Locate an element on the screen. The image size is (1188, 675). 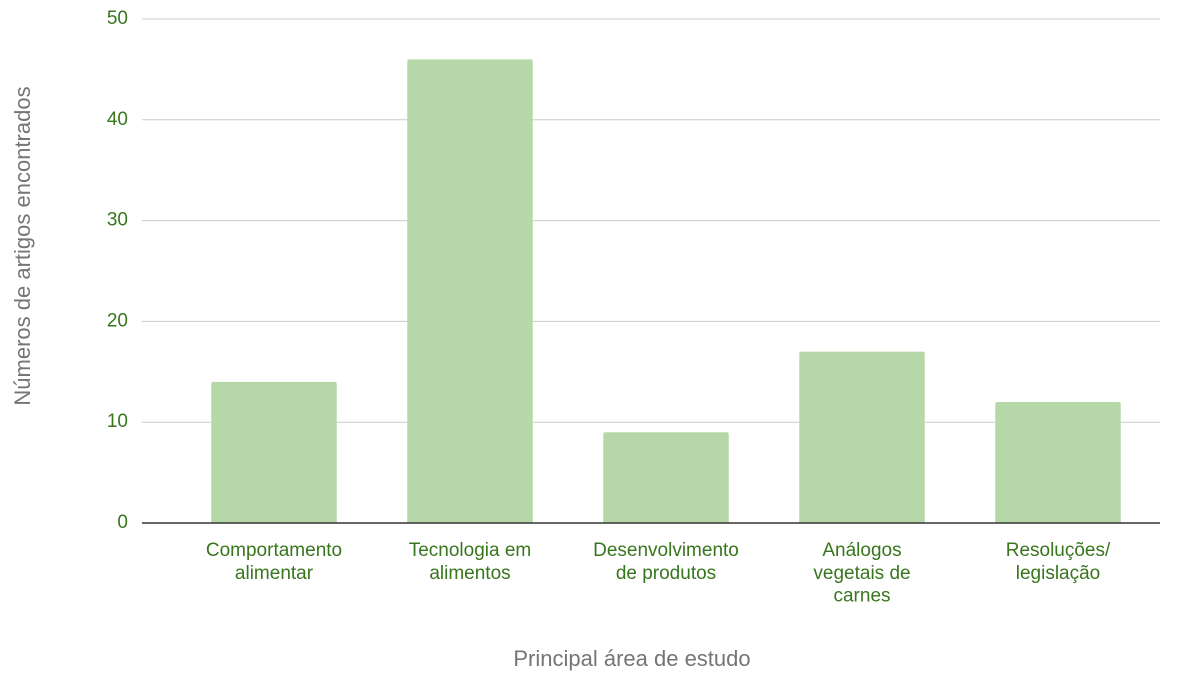
y-tick-label: 10 is located at coordinates (117, 421).